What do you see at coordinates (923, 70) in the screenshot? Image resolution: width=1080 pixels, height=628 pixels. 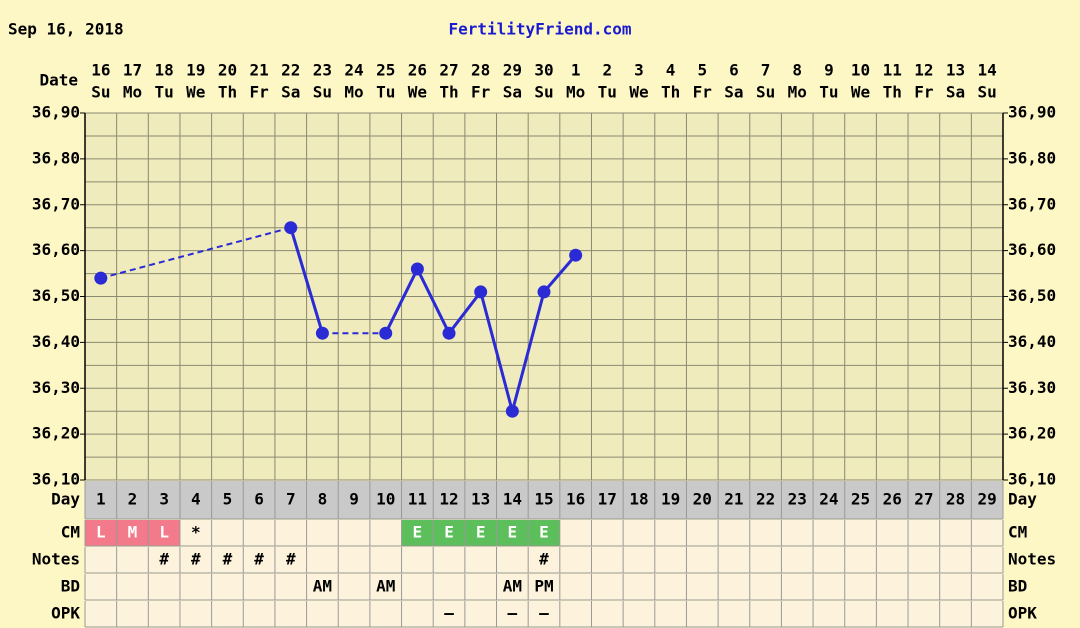 I see `date-label: 12` at bounding box center [923, 70].